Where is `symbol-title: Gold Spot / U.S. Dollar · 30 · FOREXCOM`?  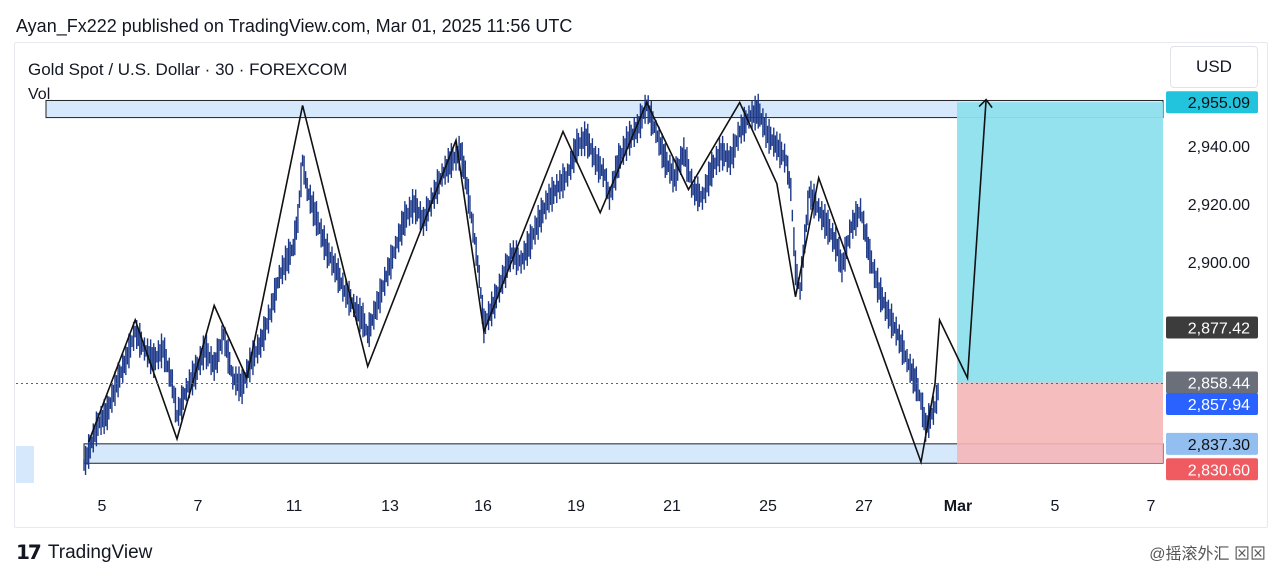 symbol-title: Gold Spot / U.S. Dollar · 30 · FOREXCOM is located at coordinates (188, 69).